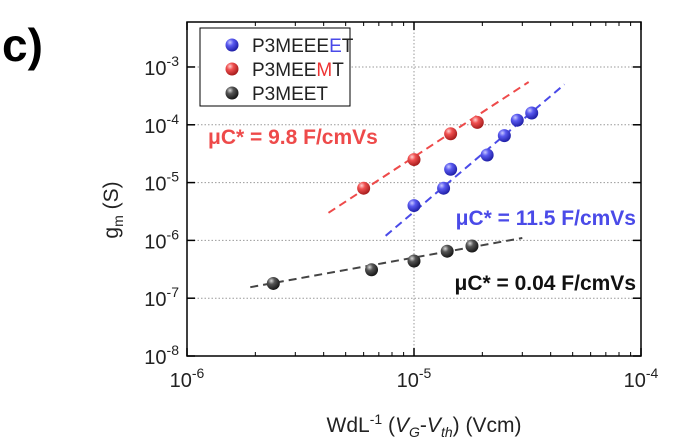 This screenshot has width=674, height=443. Describe the element at coordinates (298, 70) in the screenshot. I see `legend-label-1: P3MEEMT` at that location.